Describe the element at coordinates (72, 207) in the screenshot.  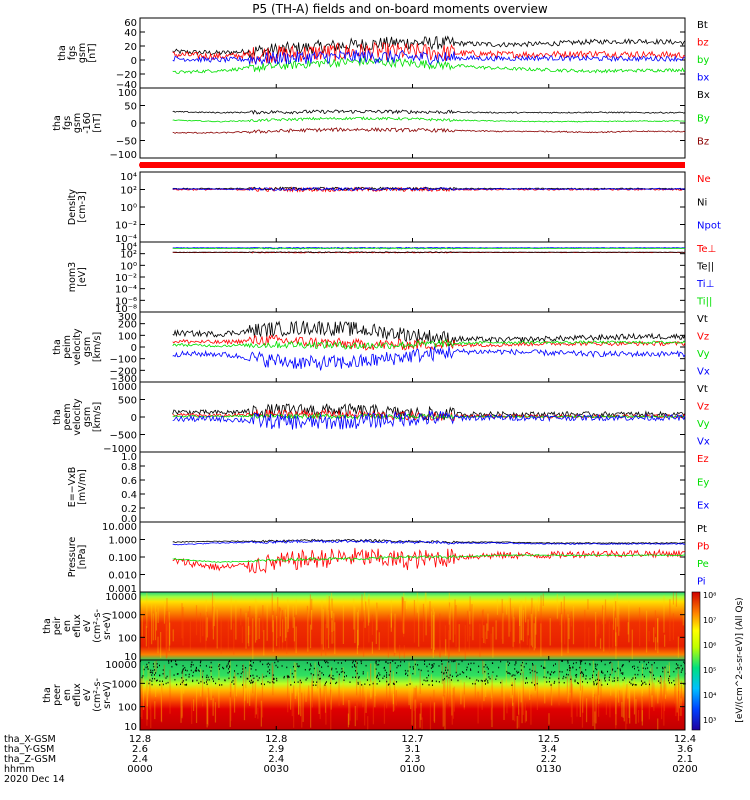
I see `y-axis-label: Density` at that location.